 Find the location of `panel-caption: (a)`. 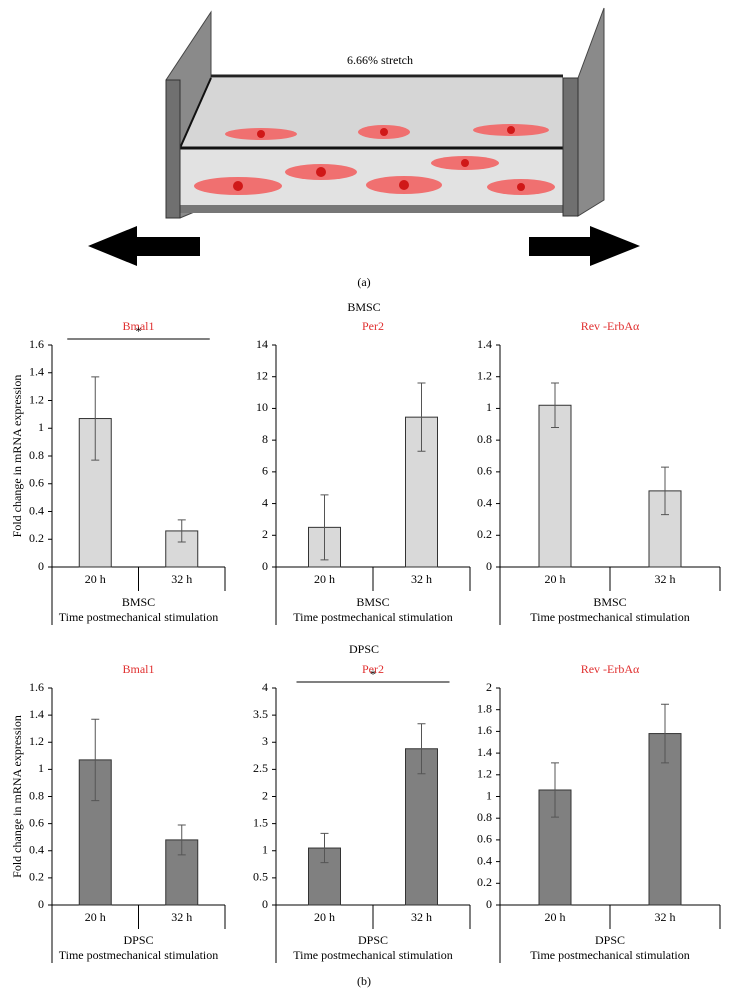

panel-caption: (a) is located at coordinates (363, 282).